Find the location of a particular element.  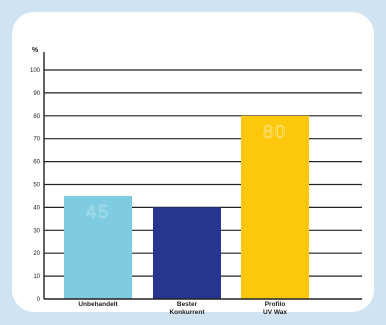

bar-value-label-2: 80 is located at coordinates (275, 132).